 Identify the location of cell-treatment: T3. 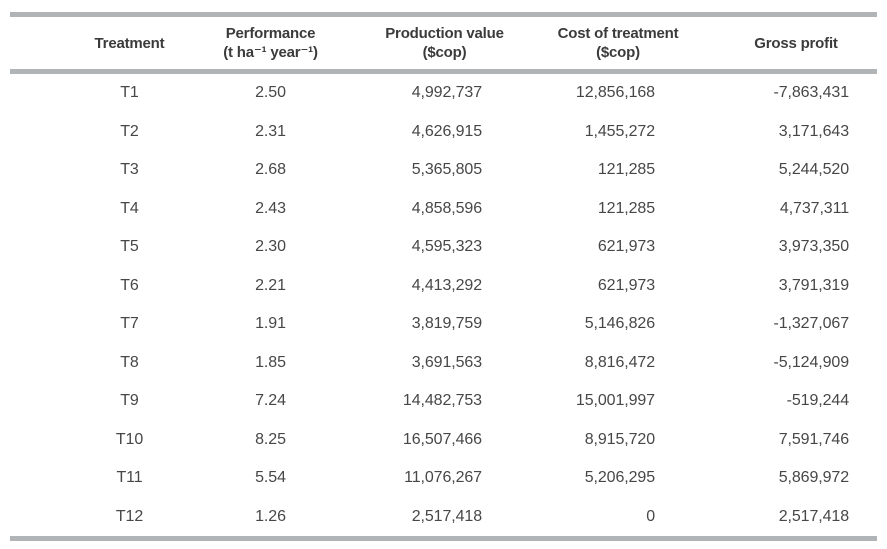
(129, 170).